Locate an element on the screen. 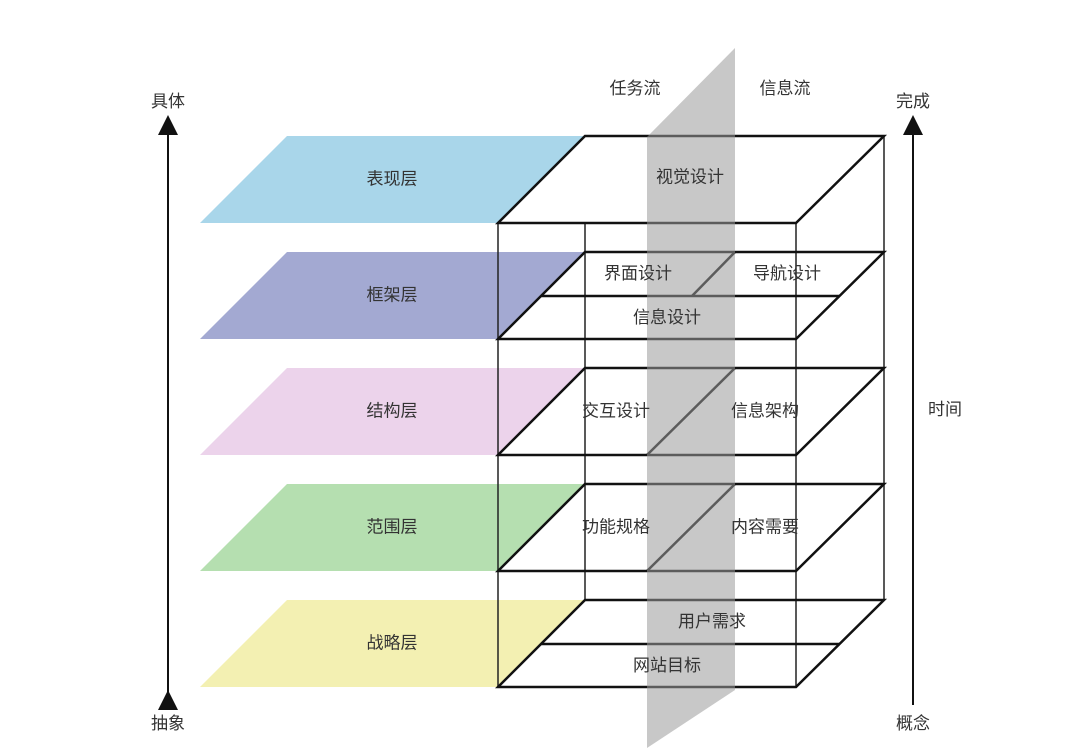 The image size is (1080, 752). cell-structure-0: 交互设计 is located at coordinates (616, 412).